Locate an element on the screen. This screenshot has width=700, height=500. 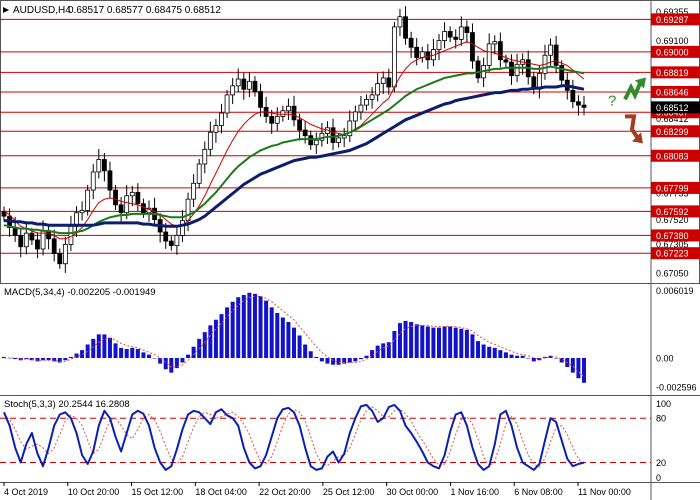
current-price-label: 0.68512 is located at coordinates (672, 108).